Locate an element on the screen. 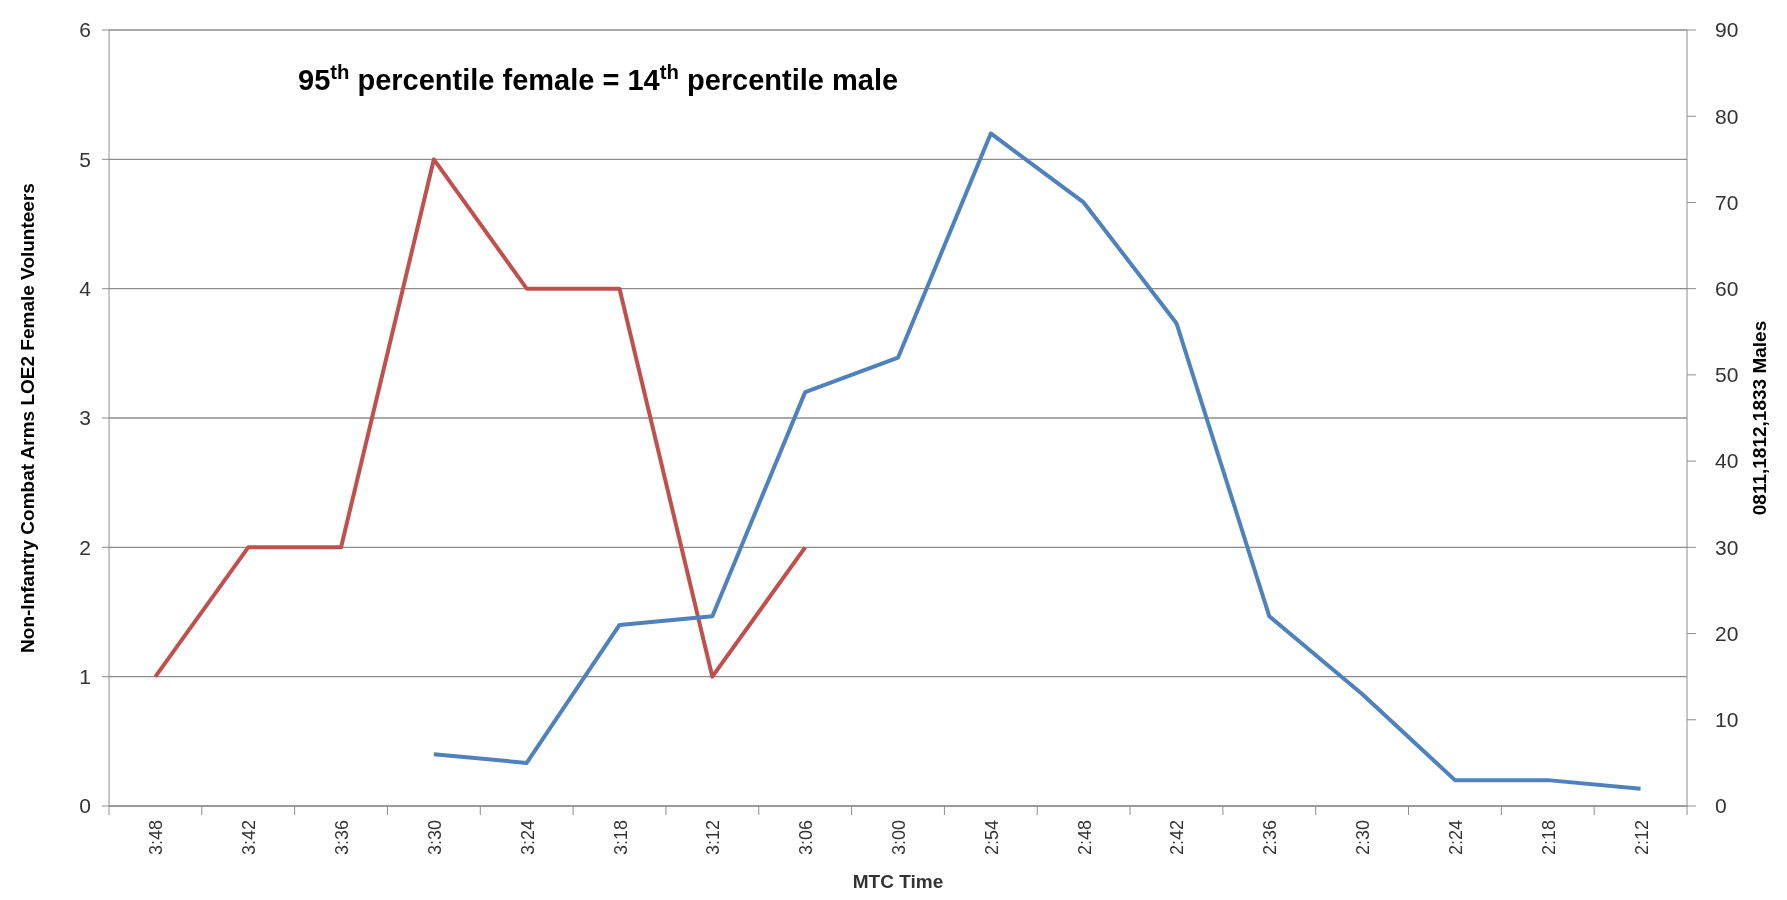 Image resolution: width=1787 pixels, height=900 pixels. text: 95$^{th}$ percentile female = 14$^{th}$ percentile male is located at coordinates (598, 78).